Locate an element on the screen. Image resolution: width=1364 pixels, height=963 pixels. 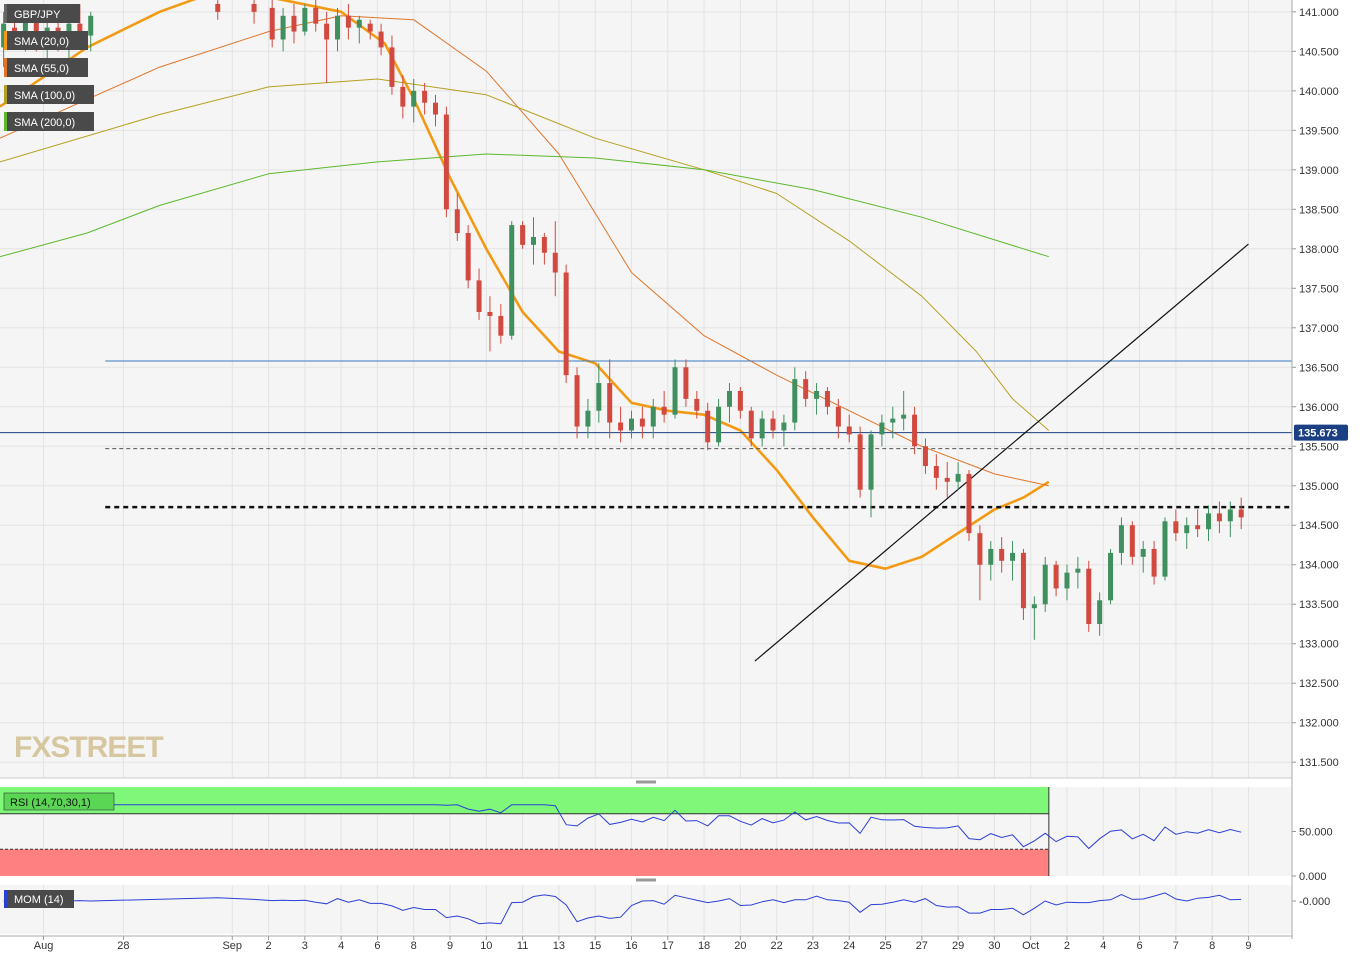
y-tick-label: 132.500 is located at coordinates (1319, 684).